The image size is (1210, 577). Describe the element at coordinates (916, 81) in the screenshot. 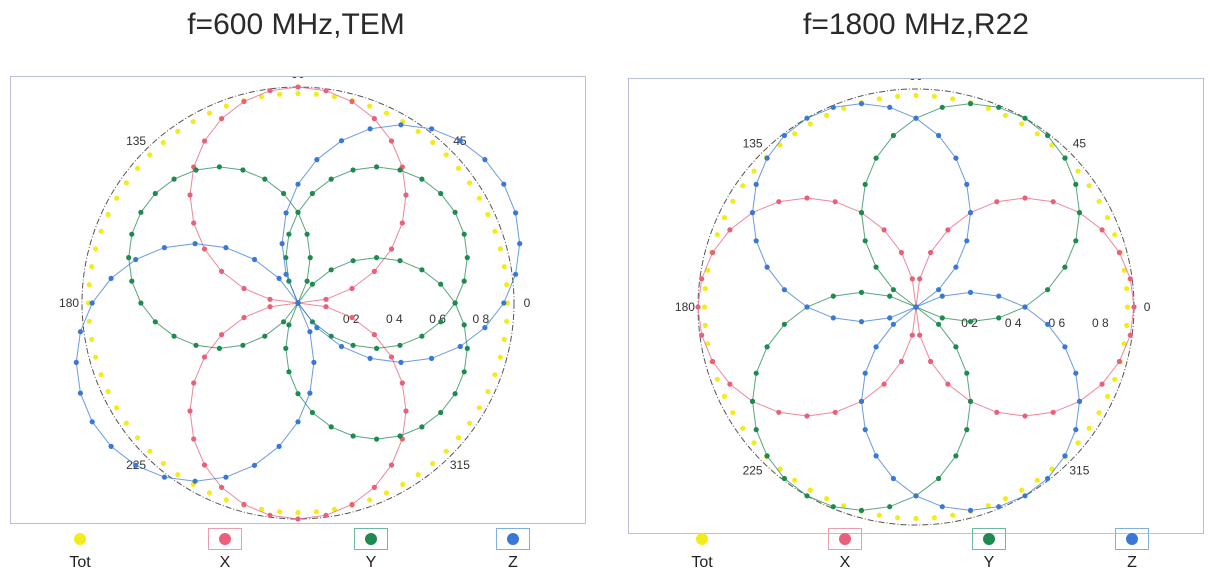

I see `angle-tick-label: 90` at that location.